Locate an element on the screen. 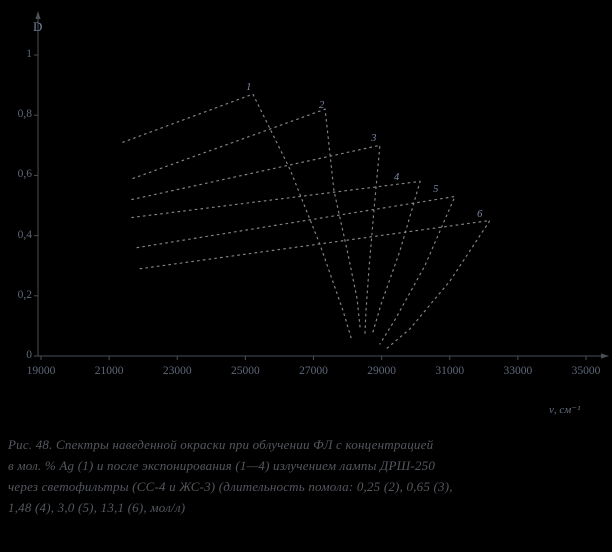 The height and width of the screenshot is (552, 612). curve-label-5: 5 is located at coordinates (436, 190).